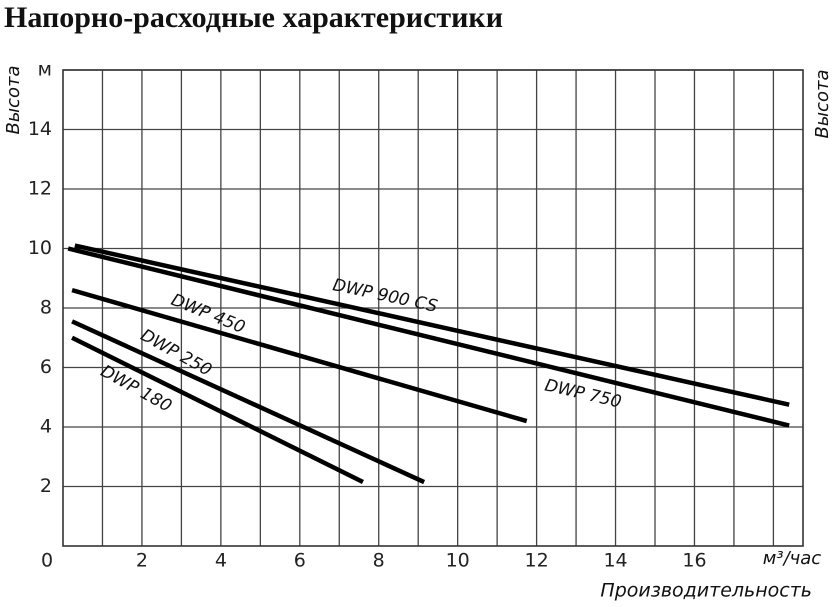  Describe the element at coordinates (458, 561) in the screenshot. I see `x-tick-label: 10` at that location.